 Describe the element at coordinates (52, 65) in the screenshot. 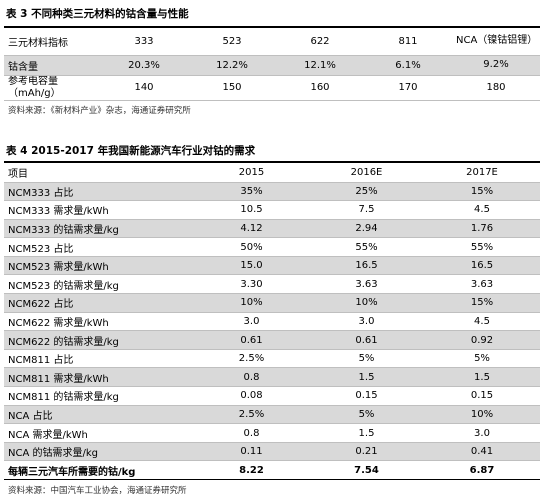

I see `table-cell: 钴含量` at that location.